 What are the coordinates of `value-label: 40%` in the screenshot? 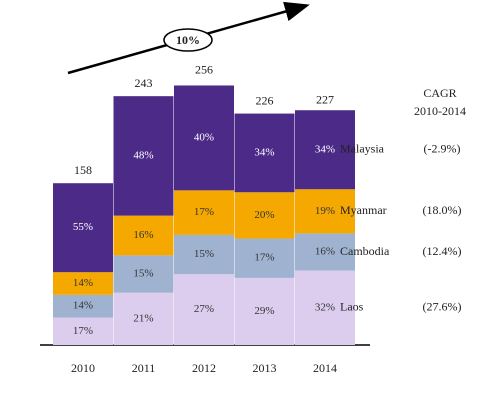 It's located at (204, 137).